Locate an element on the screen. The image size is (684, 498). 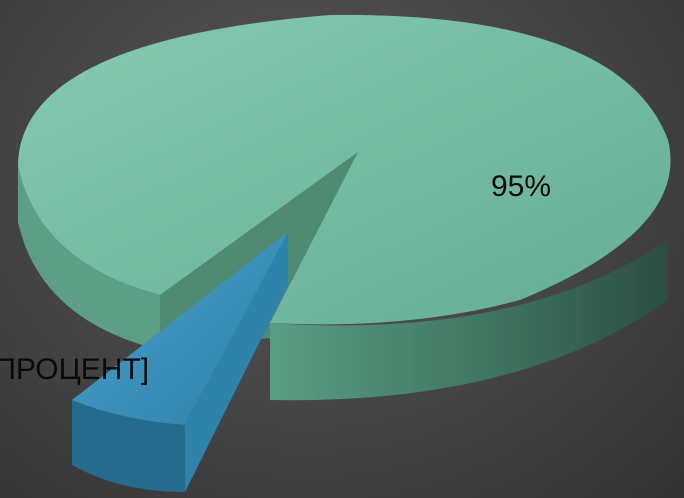
data-label-main: 95% is located at coordinates (521, 186).